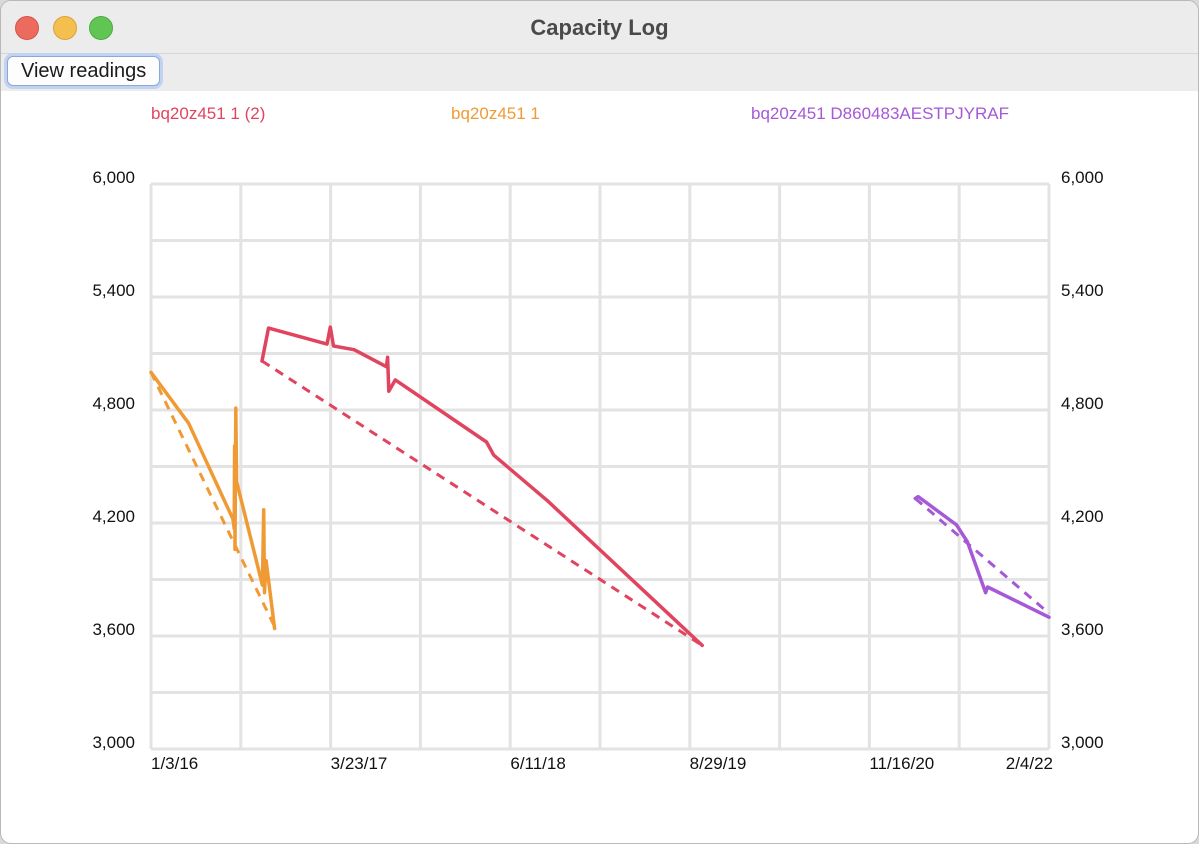  I want to click on zoom-window-button, so click(101, 28).